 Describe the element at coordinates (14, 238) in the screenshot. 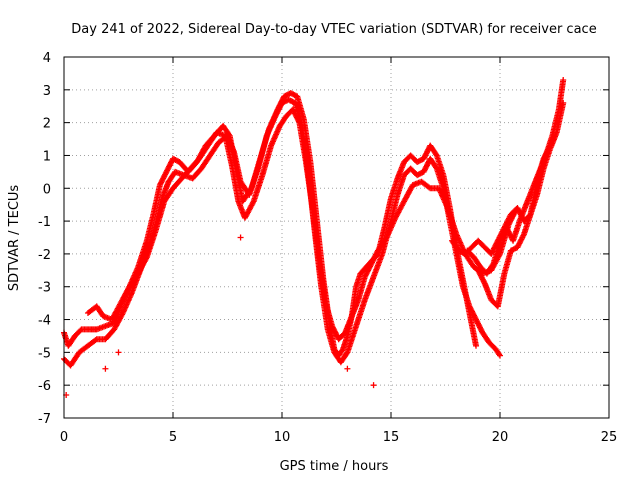

I see `y-axis-label: SDTVAR / TECUs` at that location.